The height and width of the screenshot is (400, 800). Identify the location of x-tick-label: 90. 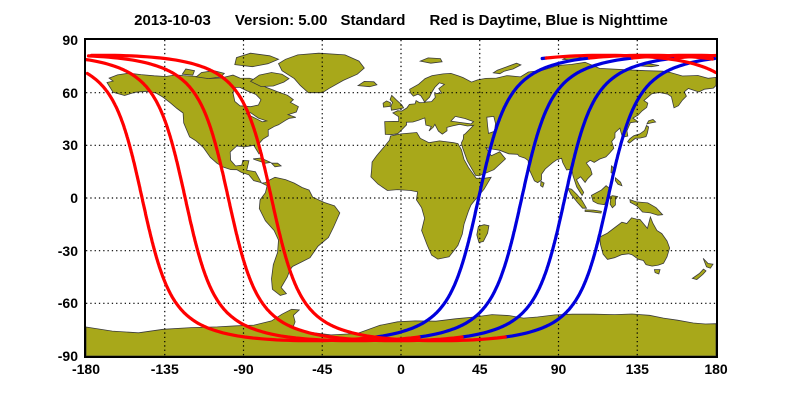
(558, 369).